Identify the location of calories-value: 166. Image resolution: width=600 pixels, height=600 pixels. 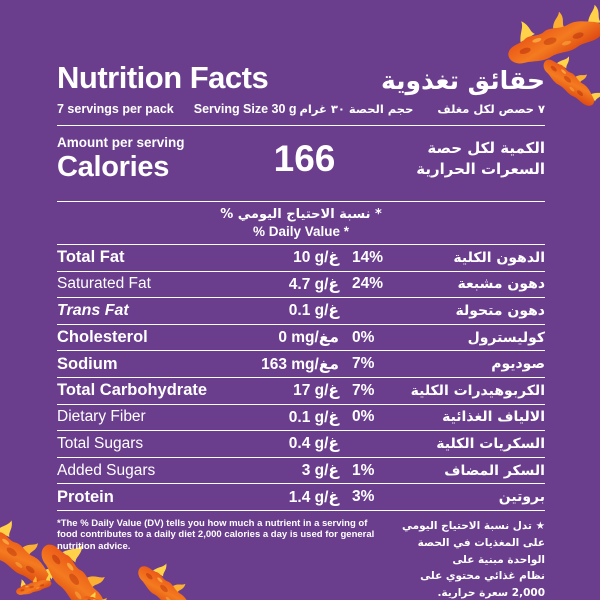
(304, 158).